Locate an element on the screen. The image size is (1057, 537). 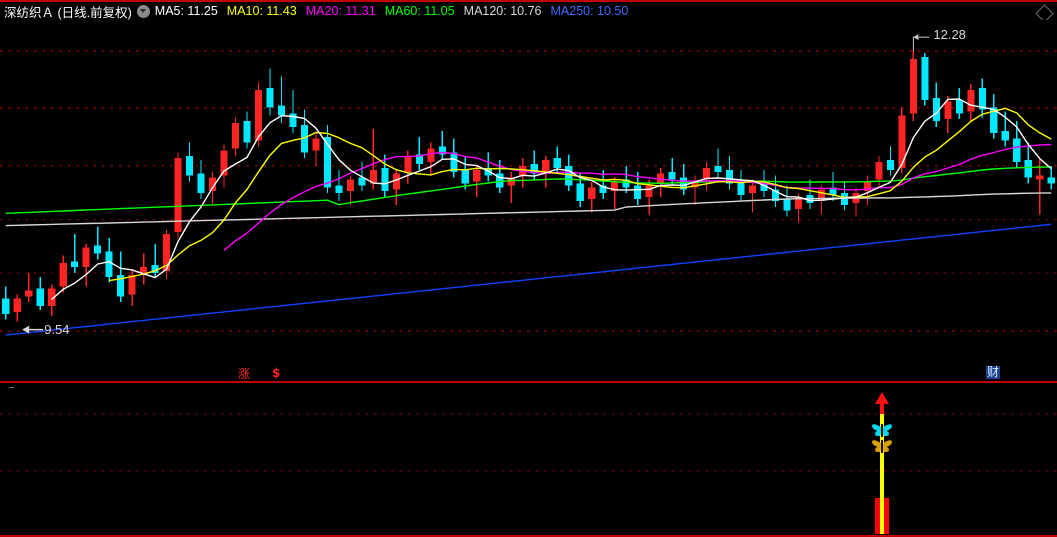
pane-divider is located at coordinates (528, 382).